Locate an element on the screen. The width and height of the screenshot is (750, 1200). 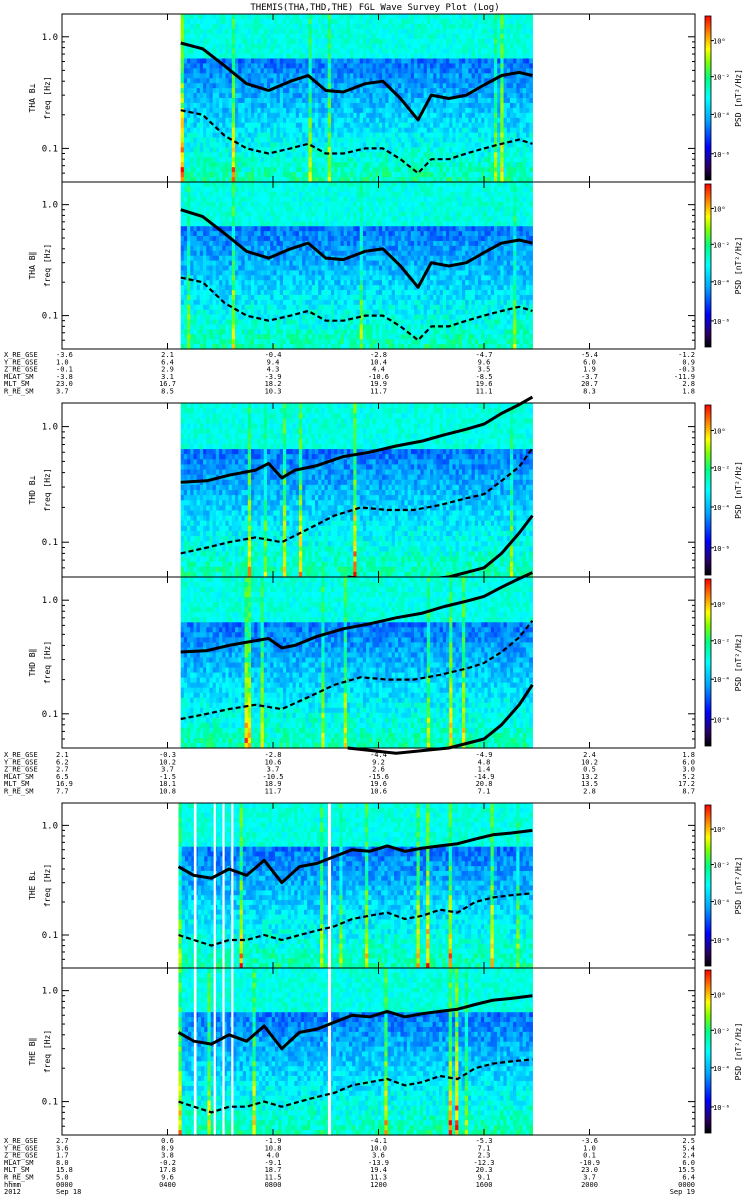
colorbar-label: PSD [nT²/Hz] is located at coordinates (738, 98).